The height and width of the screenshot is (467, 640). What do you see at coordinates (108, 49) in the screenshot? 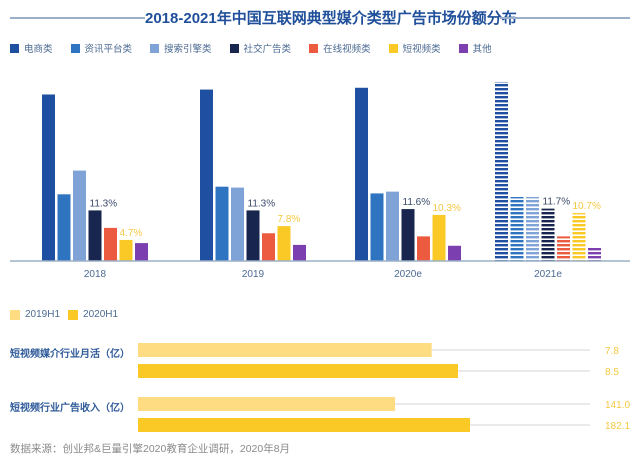
I see `legend-label: 资讯平台类` at bounding box center [108, 49].